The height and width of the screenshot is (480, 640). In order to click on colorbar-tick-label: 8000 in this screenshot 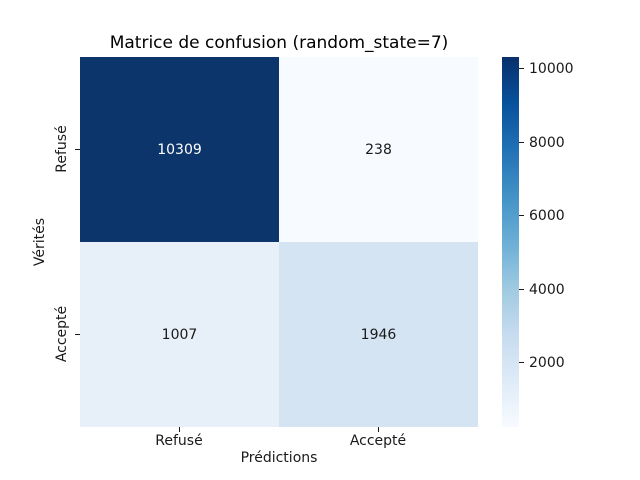, I will do `click(547, 143)`.